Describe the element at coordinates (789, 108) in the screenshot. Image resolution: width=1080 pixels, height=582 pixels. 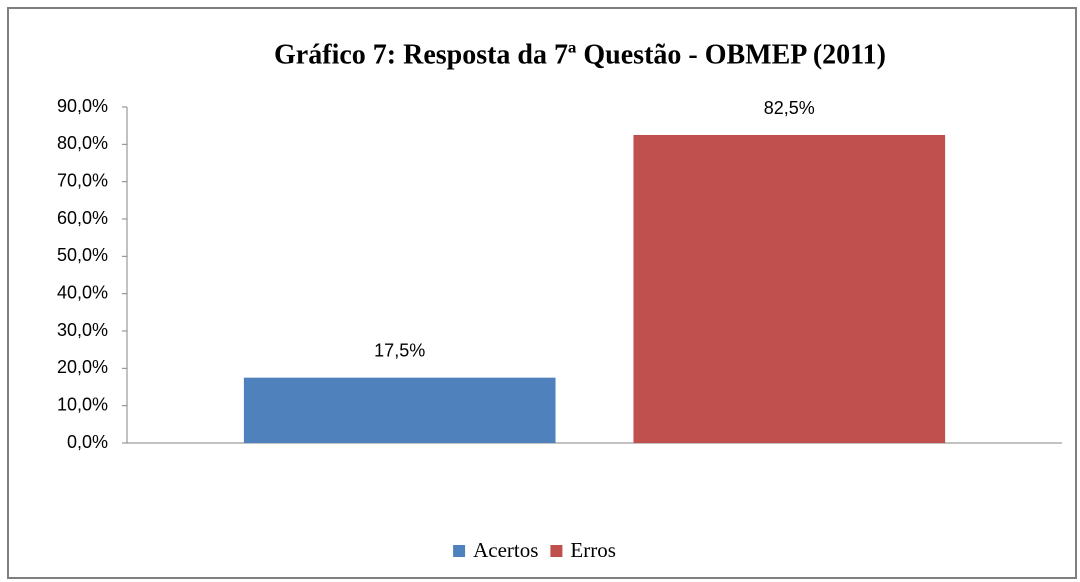
I see `data-label: 82,5%` at that location.